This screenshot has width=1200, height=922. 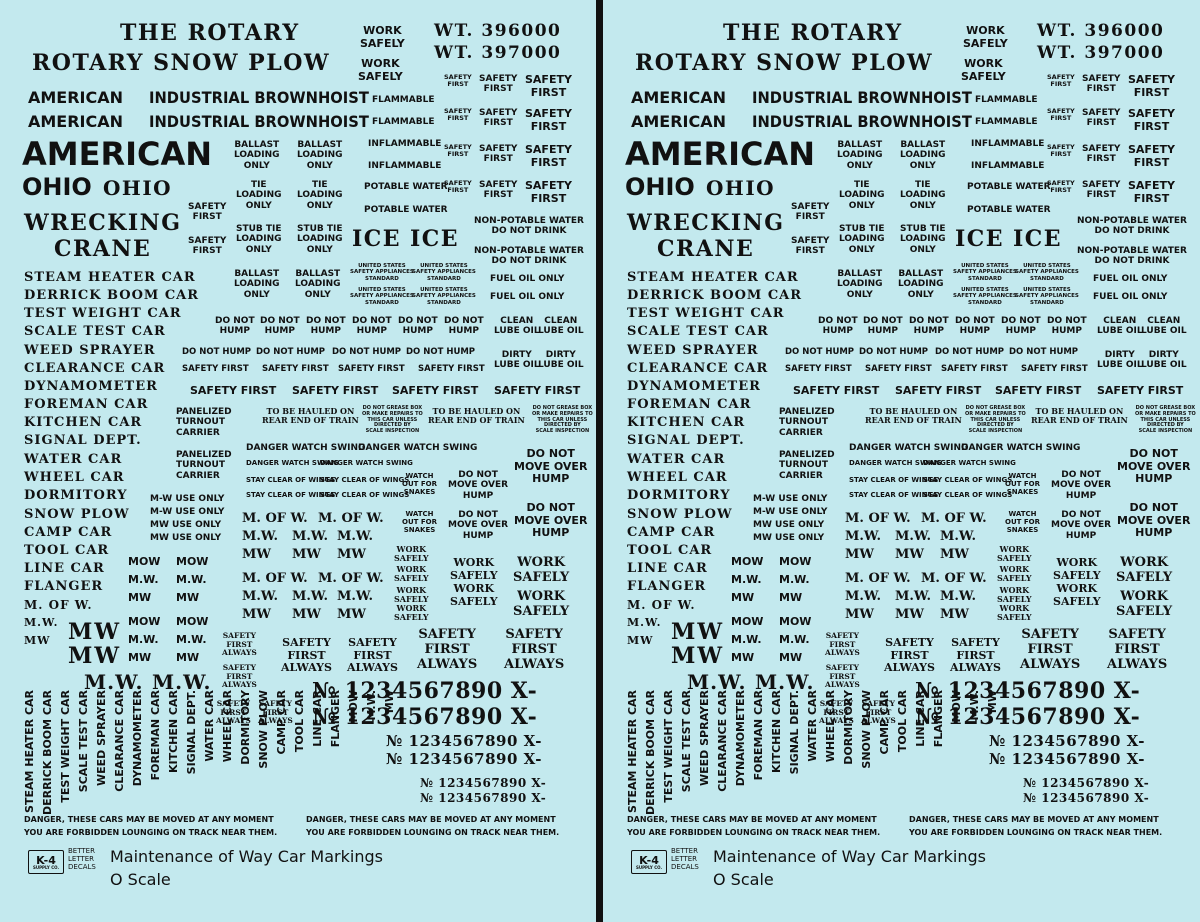 What do you see at coordinates (377, 239) in the screenshot?
I see `ice-label: ICE` at bounding box center [377, 239].